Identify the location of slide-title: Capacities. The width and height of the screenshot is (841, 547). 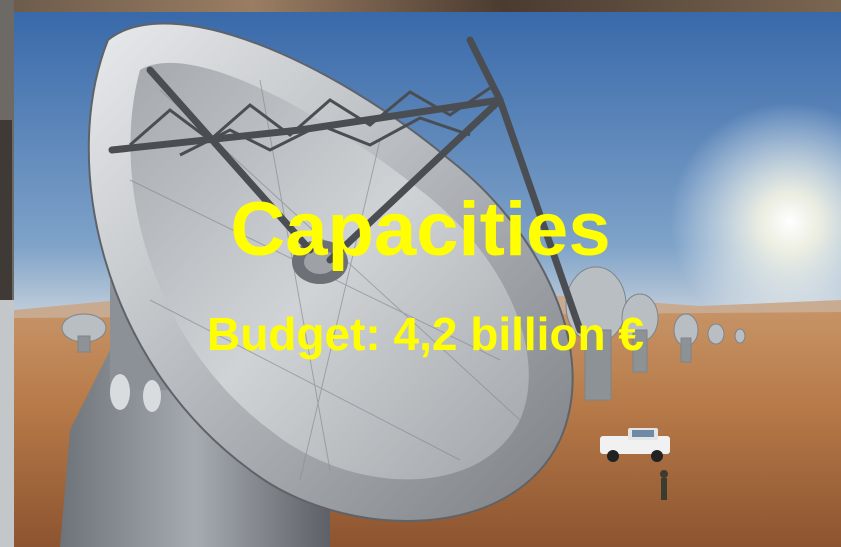
(420, 229).